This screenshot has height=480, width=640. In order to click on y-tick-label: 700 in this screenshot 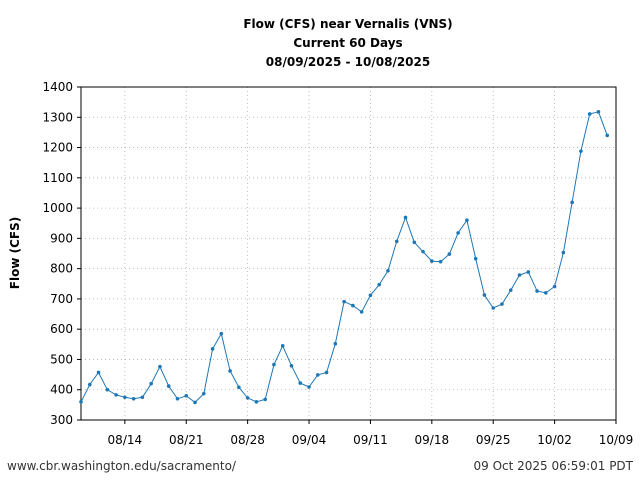, I will do `click(61, 299)`.